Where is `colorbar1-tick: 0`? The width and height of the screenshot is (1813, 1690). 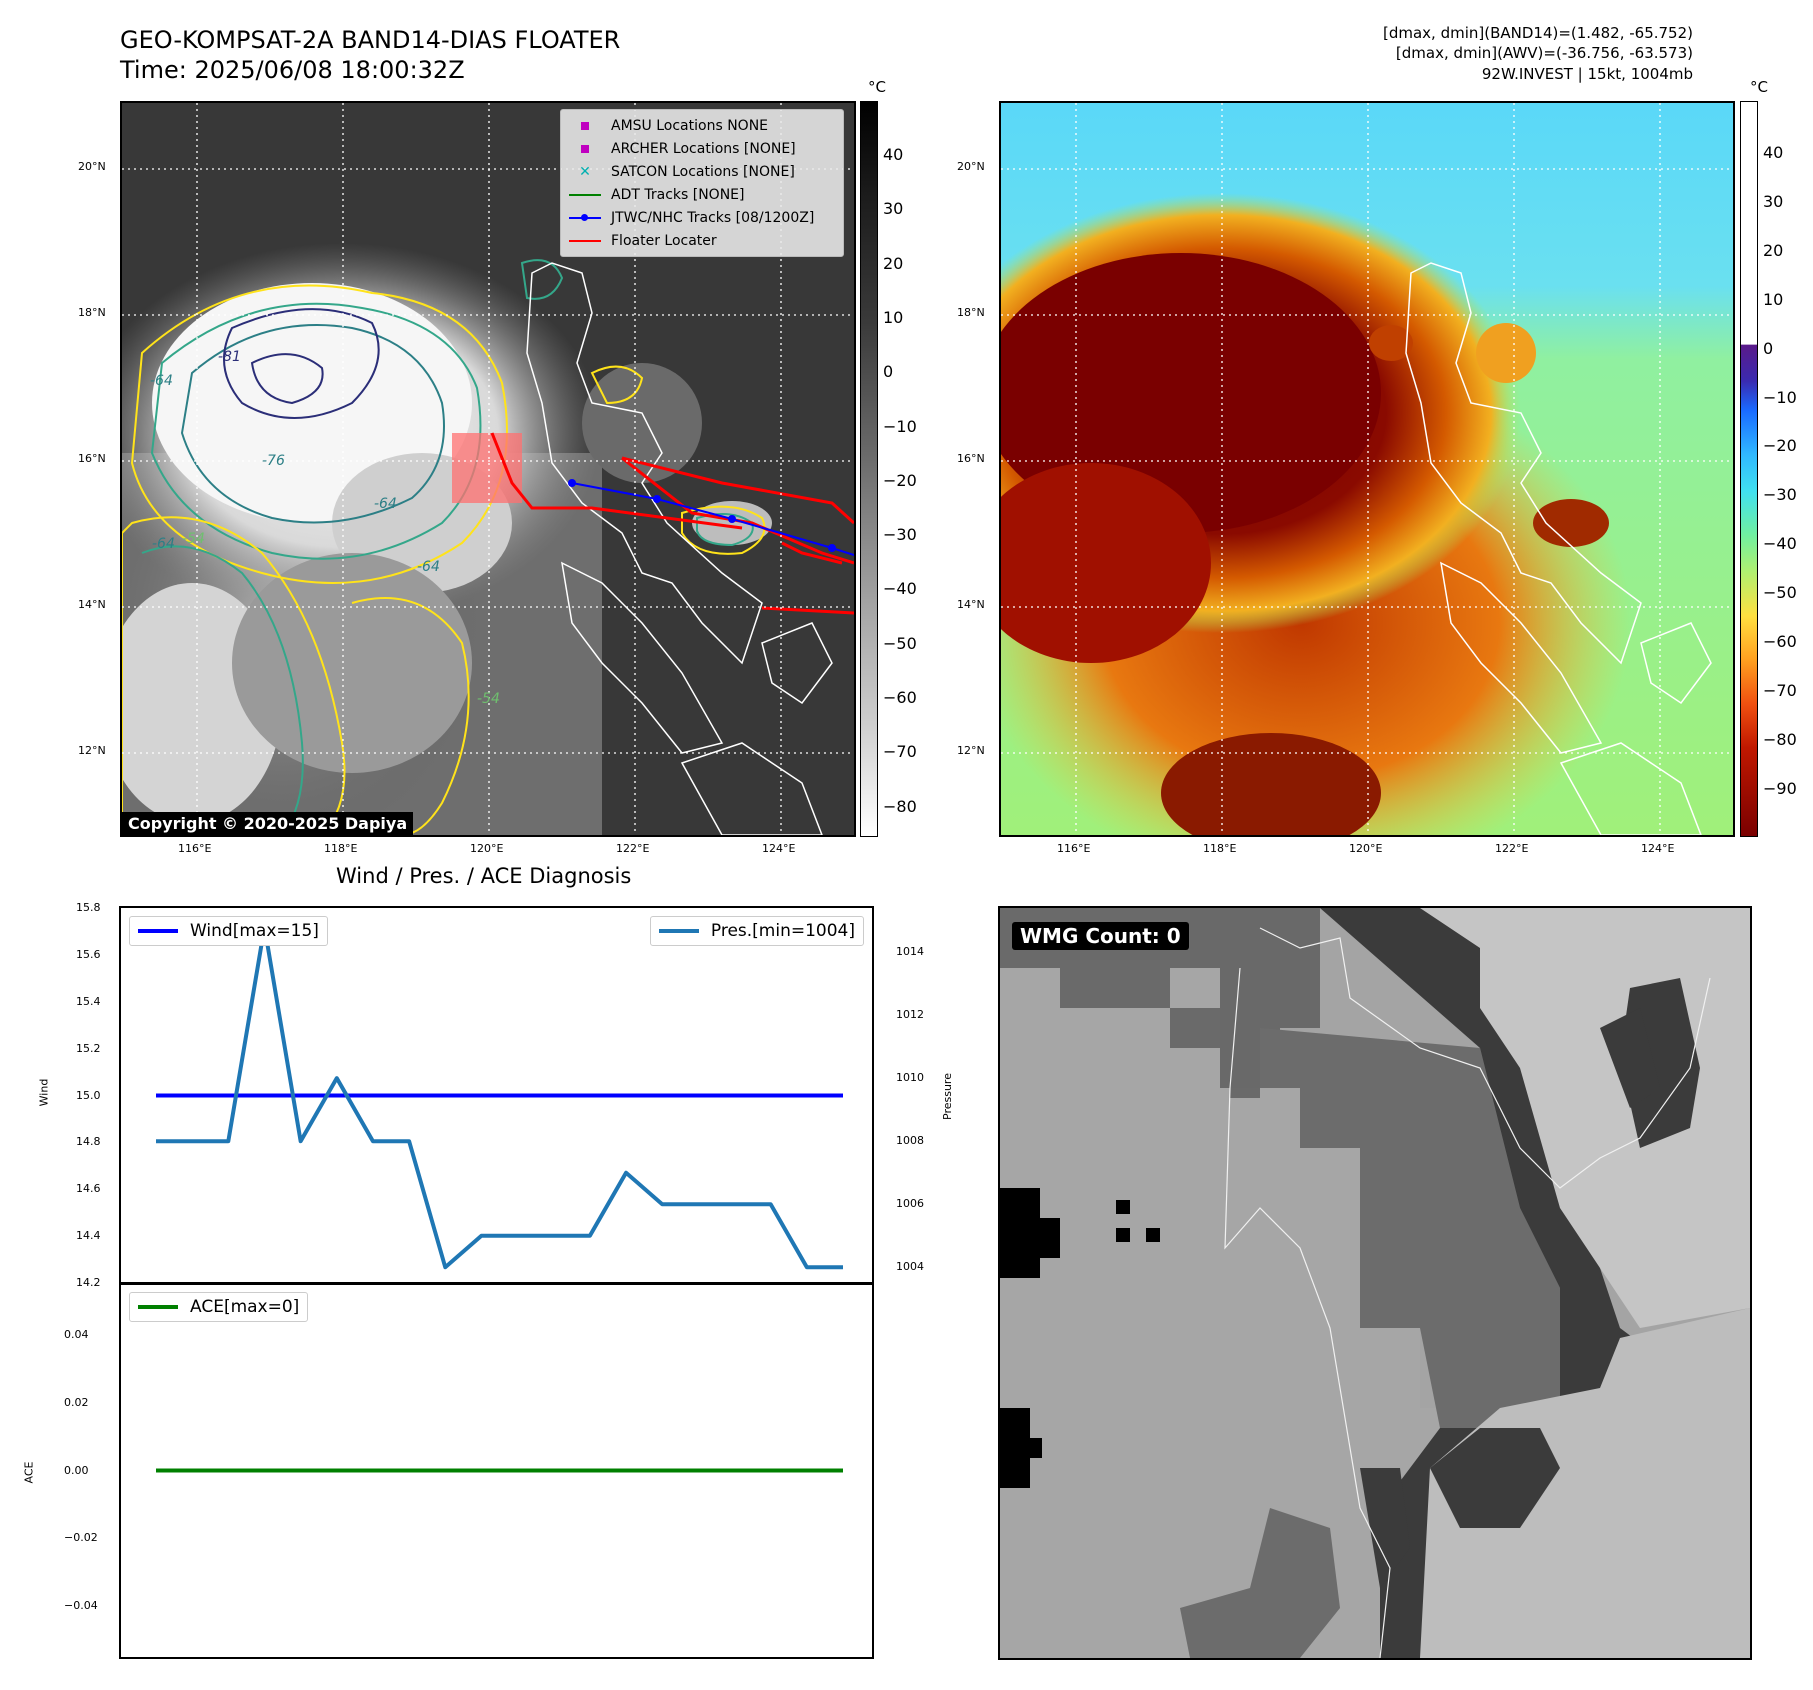
colorbar1-tick: 0 is located at coordinates (888, 372).